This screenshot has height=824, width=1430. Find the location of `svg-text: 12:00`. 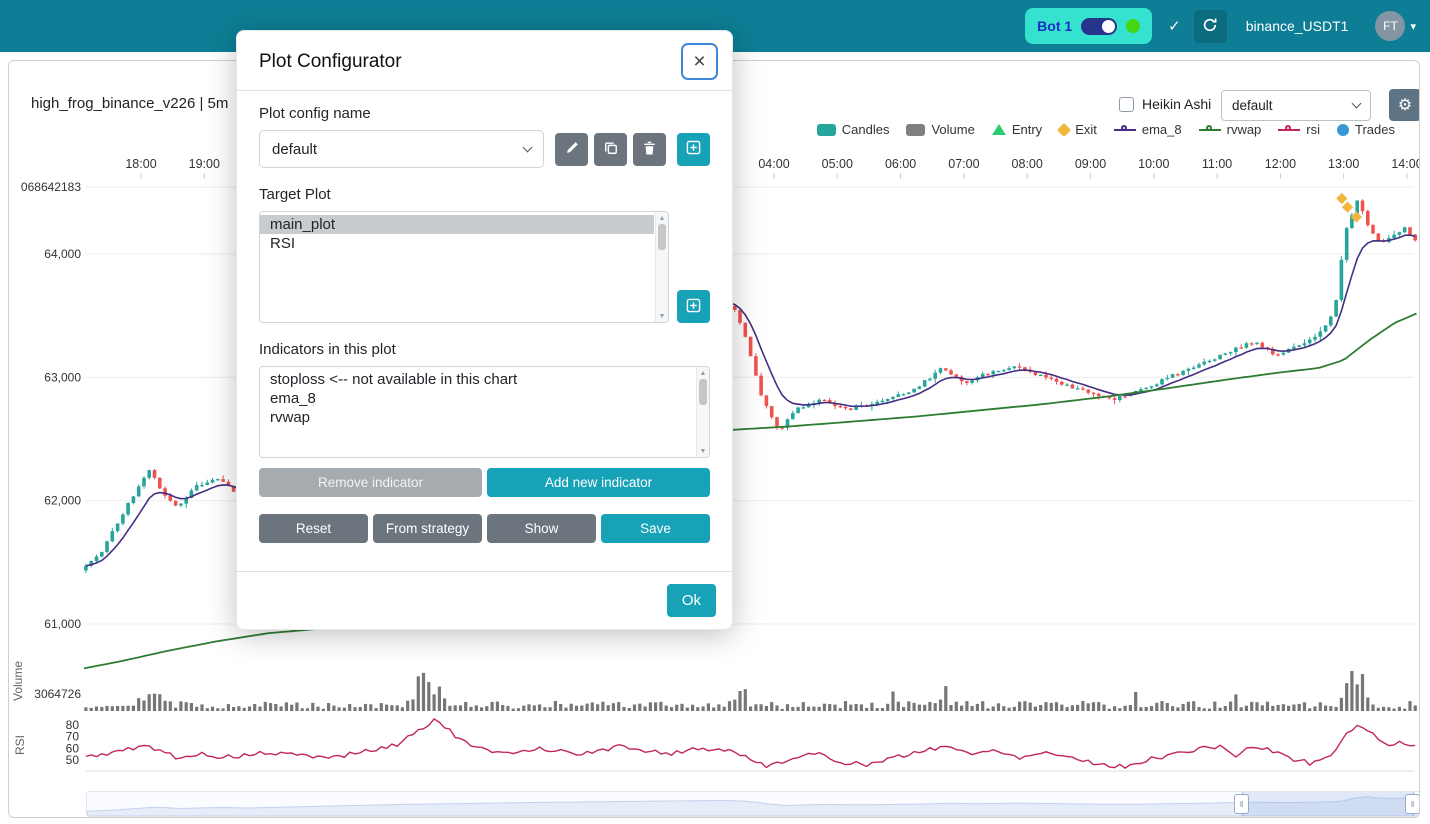

svg-text: 12:00 is located at coordinates (1280, 164).